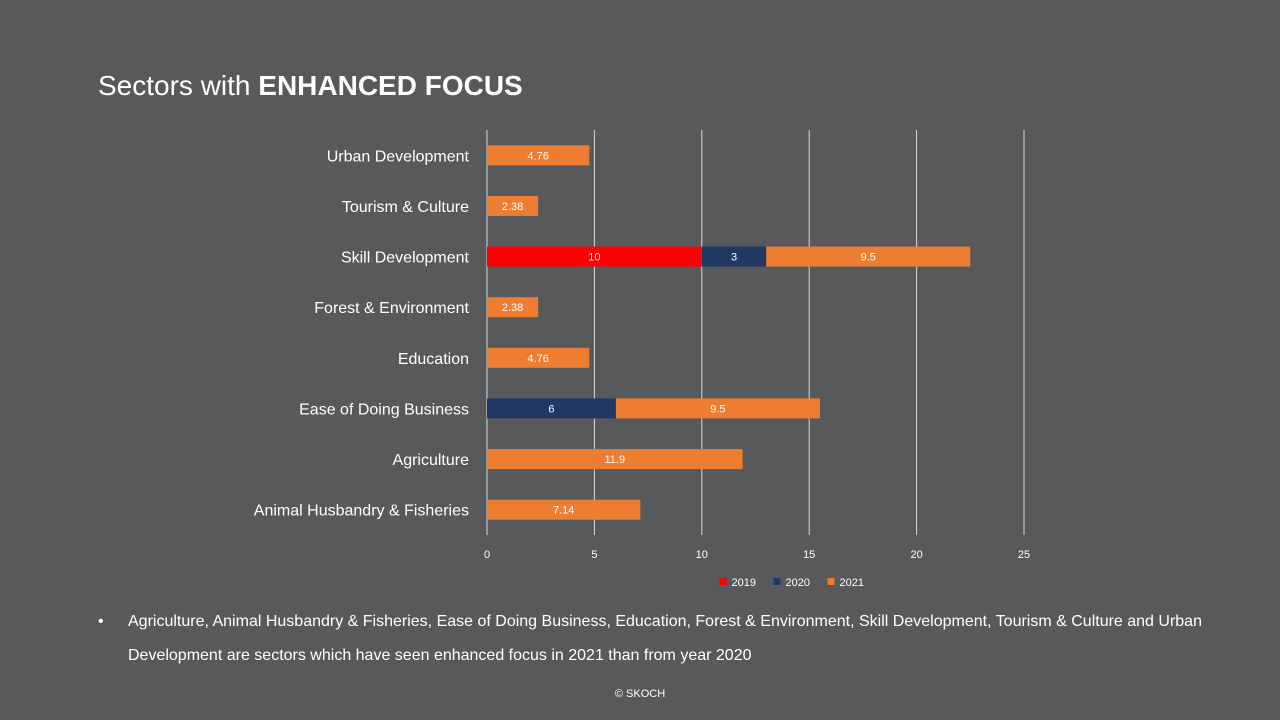 The height and width of the screenshot is (720, 1280). What do you see at coordinates (398, 156) in the screenshot?
I see `y-category-label: Urban Development` at bounding box center [398, 156].